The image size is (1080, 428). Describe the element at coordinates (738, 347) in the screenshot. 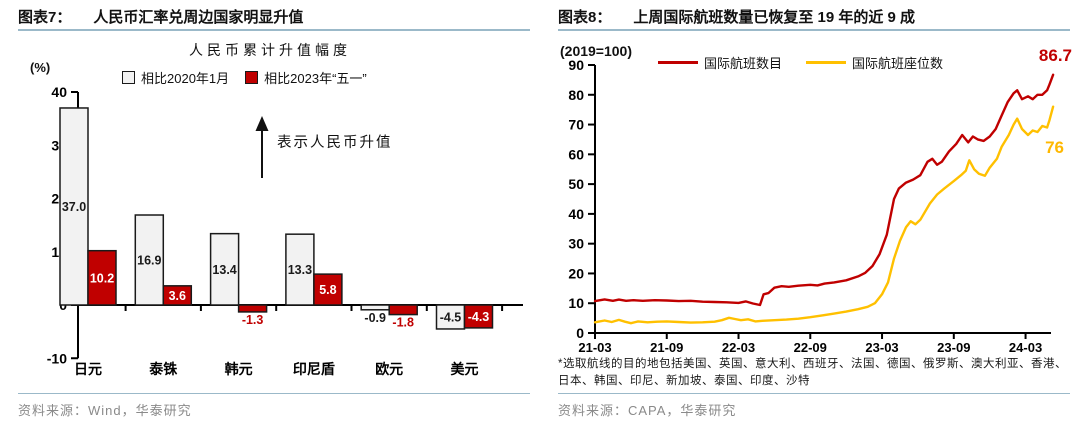

I see `x-tick-label: 22-03` at that location.